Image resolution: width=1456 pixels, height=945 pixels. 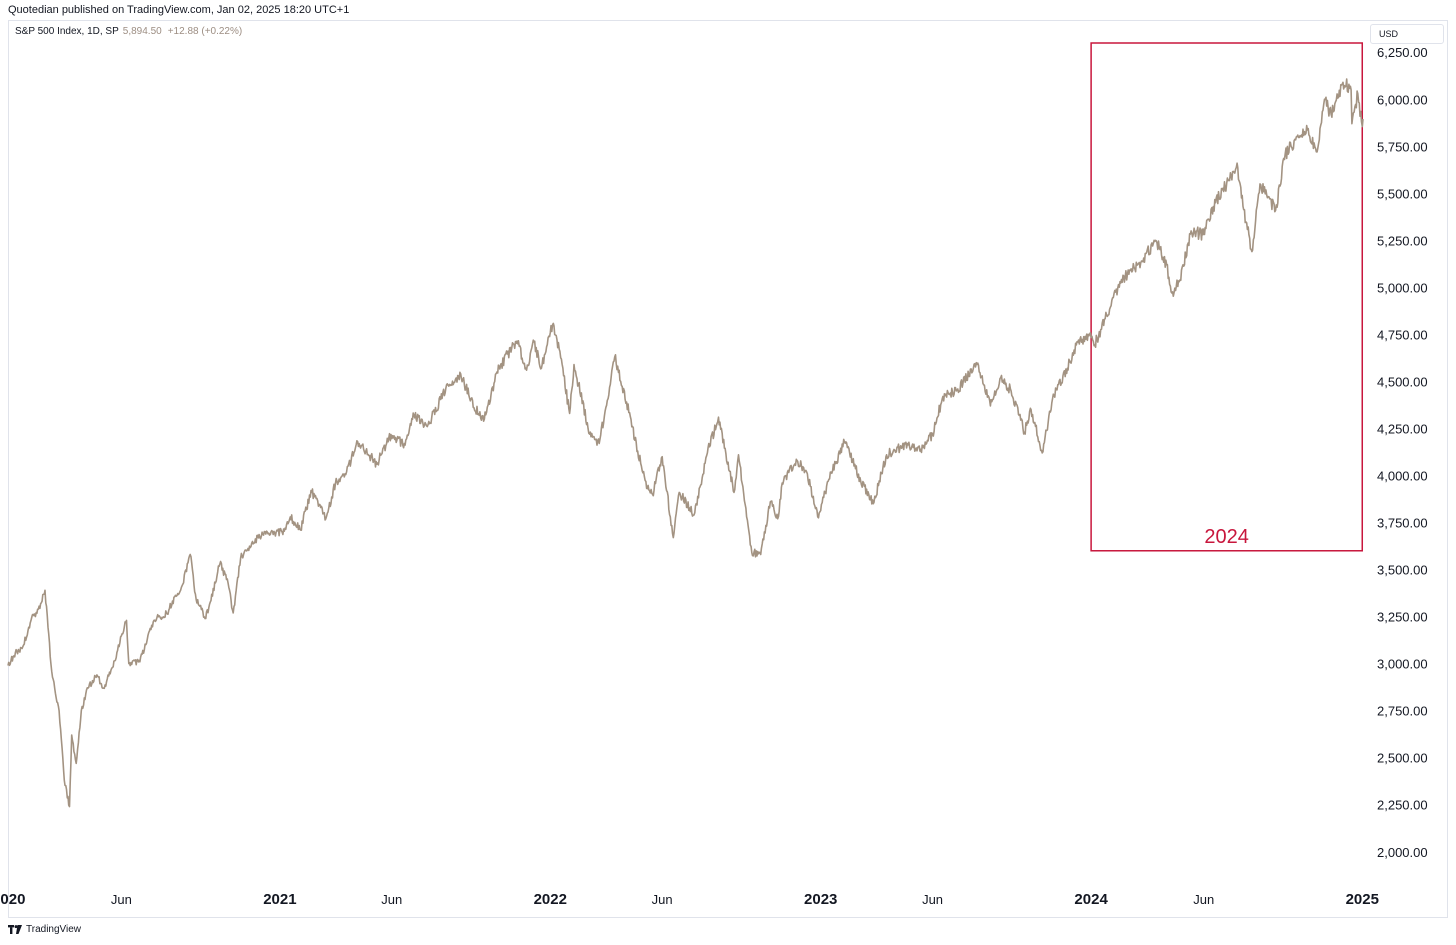 I want to click on y-tick-label: 3,250.00, so click(x=1402, y=617).